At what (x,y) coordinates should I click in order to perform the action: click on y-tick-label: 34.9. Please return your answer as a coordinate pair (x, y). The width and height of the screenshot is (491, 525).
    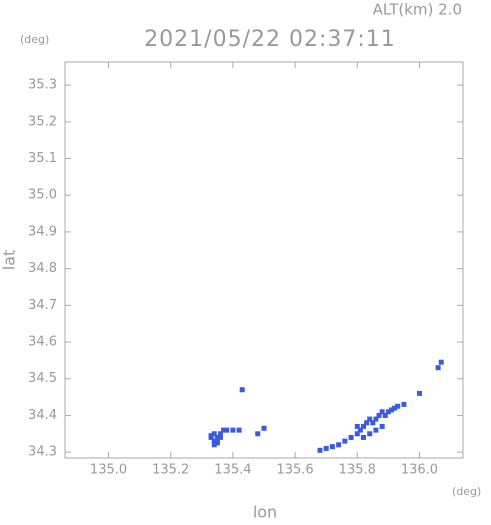
    Looking at the image, I should click on (42, 231).